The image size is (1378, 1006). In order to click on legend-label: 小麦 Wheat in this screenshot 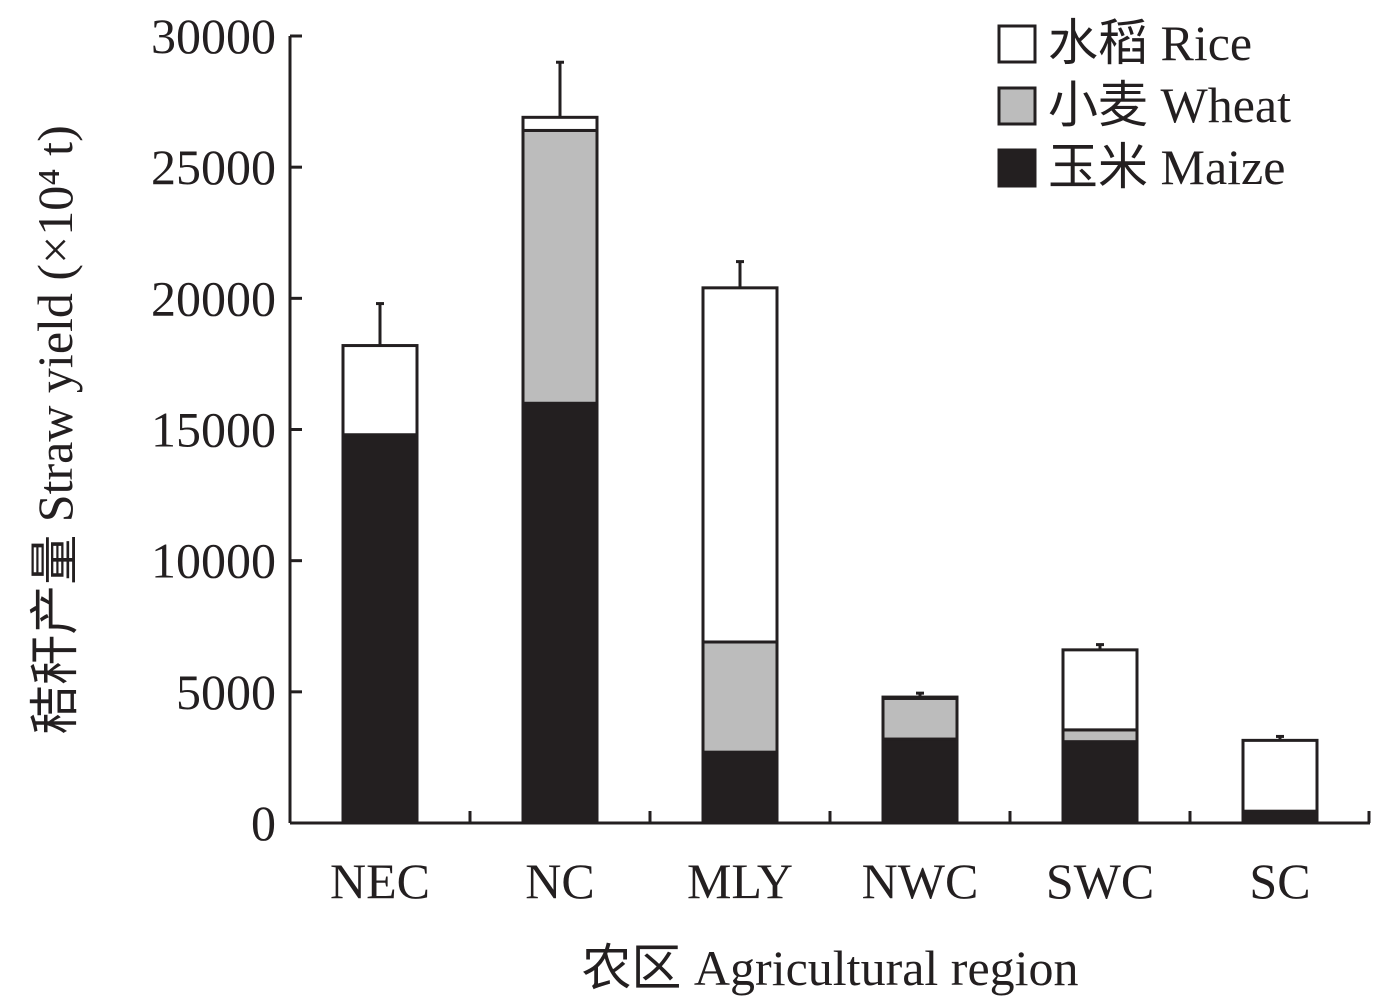, I will do `click(1169, 105)`.